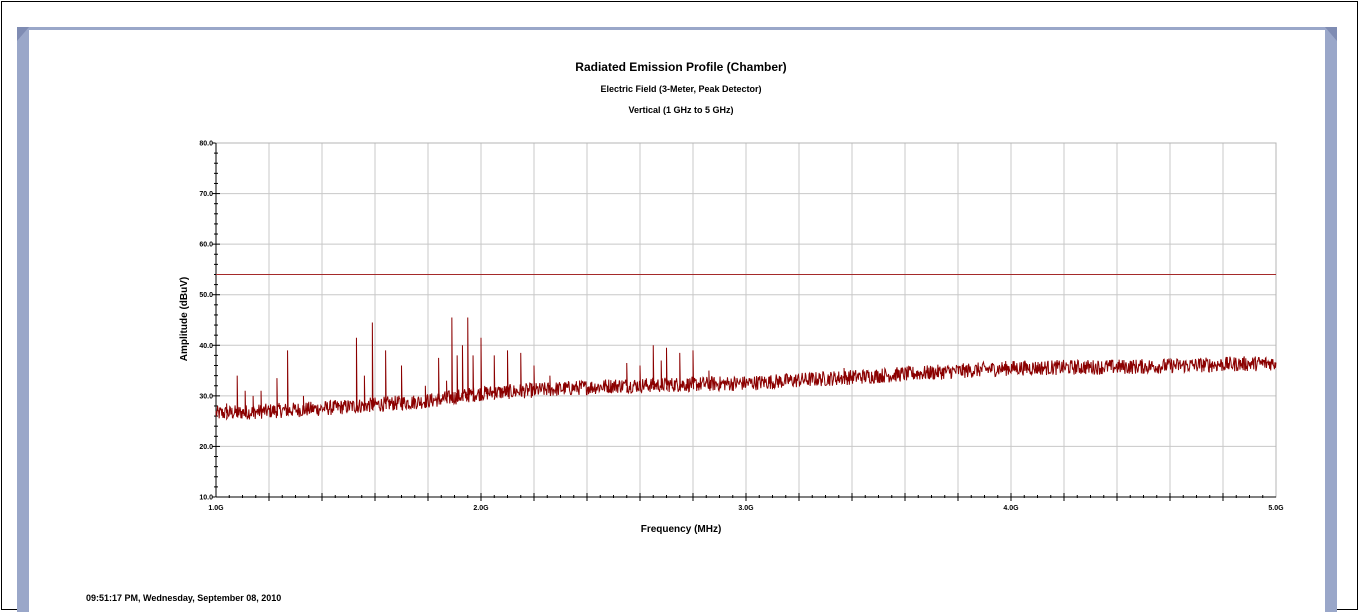 The width and height of the screenshot is (1361, 612). Describe the element at coordinates (206, 396) in the screenshot. I see `y-tick-label: 30.0` at that location.